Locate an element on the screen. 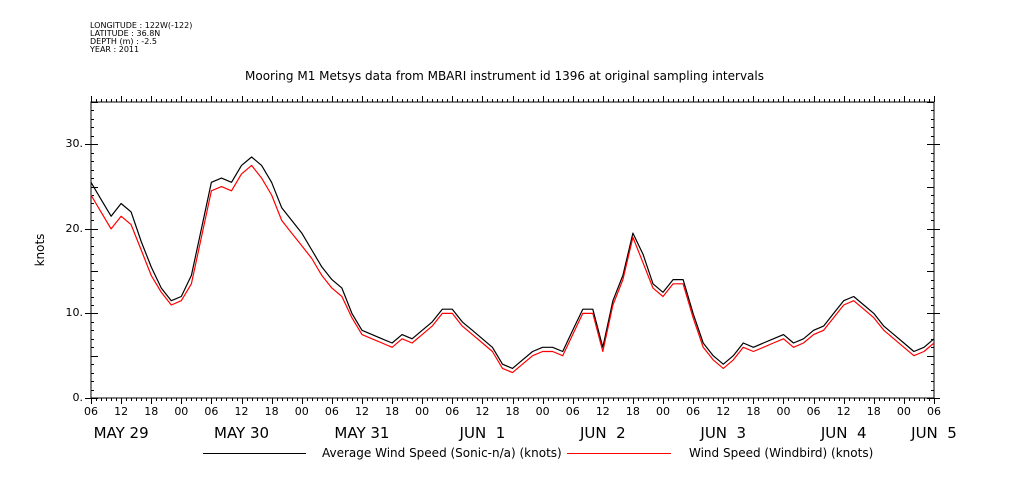 Image resolution: width=1009 pixels, height=504 pixels. x-day-label: MAY 29 is located at coordinates (121, 433).